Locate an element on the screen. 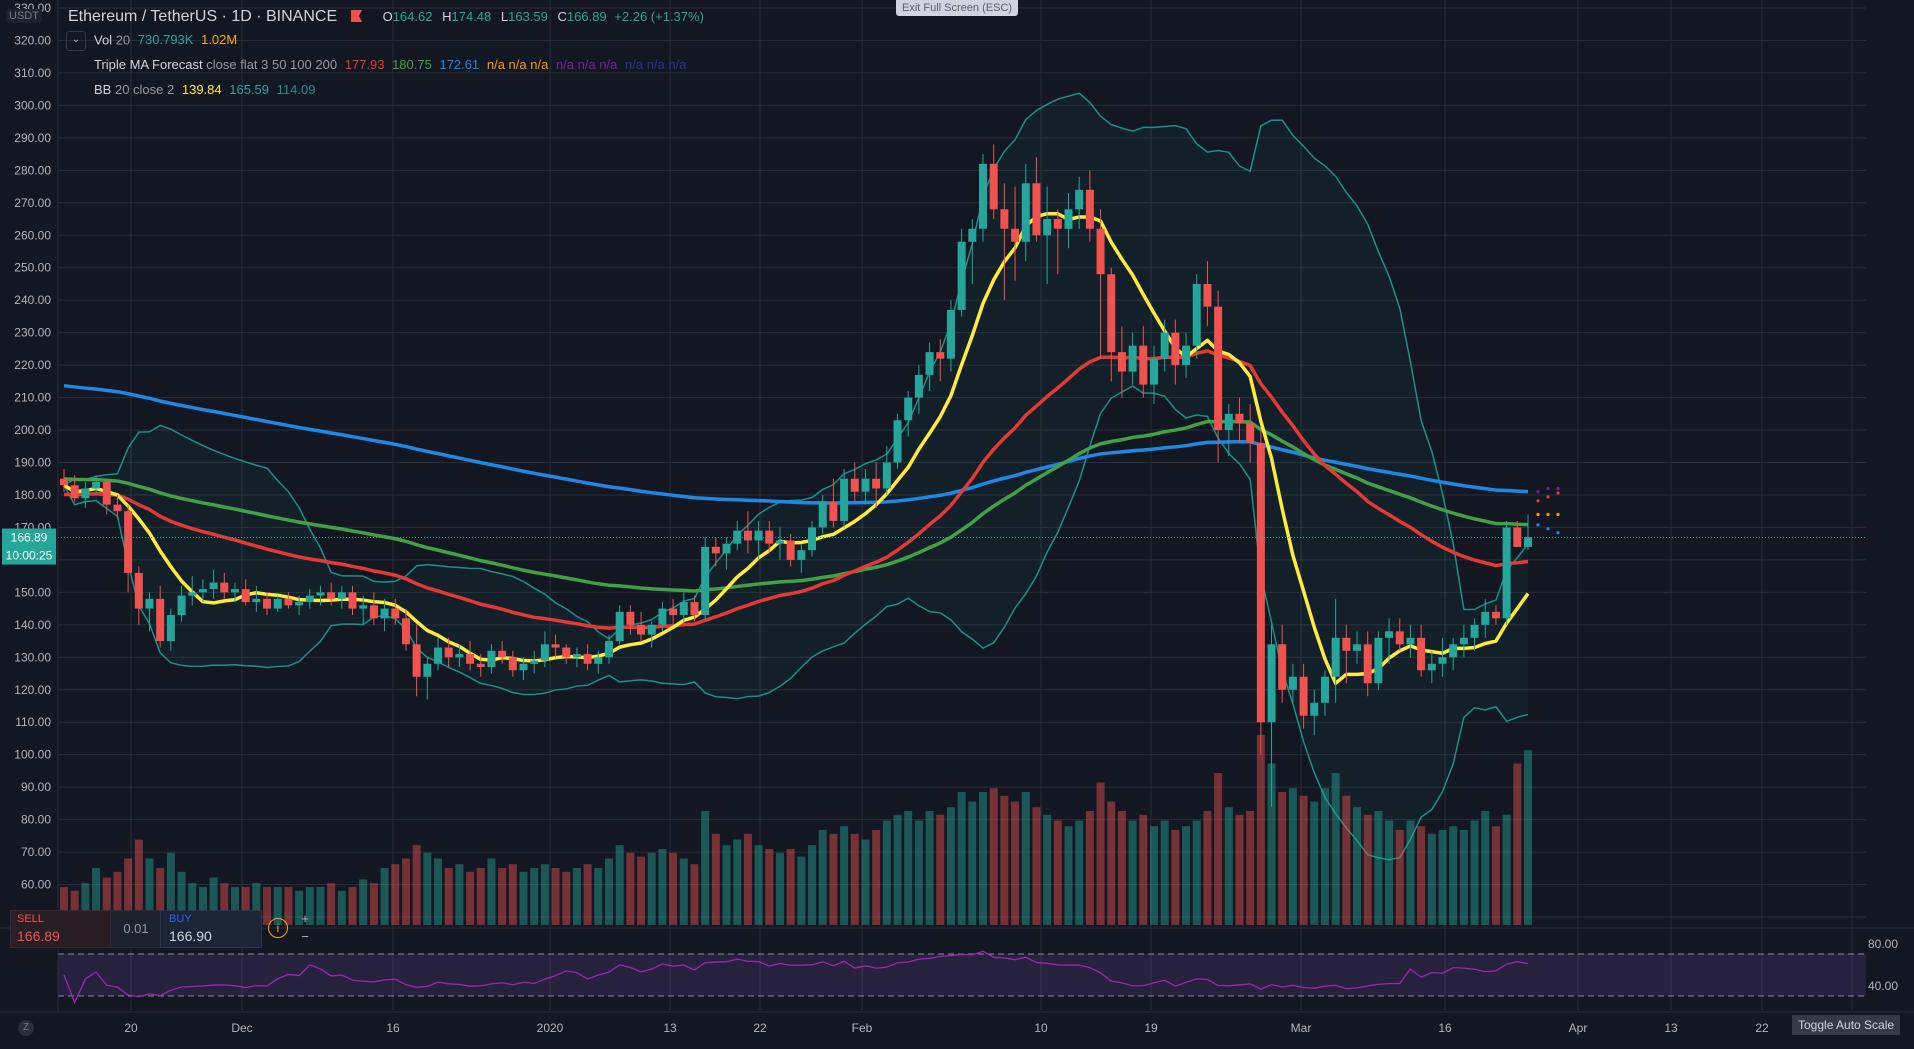 The width and height of the screenshot is (1914, 1049). chevron-down-icon: ⌄ is located at coordinates (76, 41).